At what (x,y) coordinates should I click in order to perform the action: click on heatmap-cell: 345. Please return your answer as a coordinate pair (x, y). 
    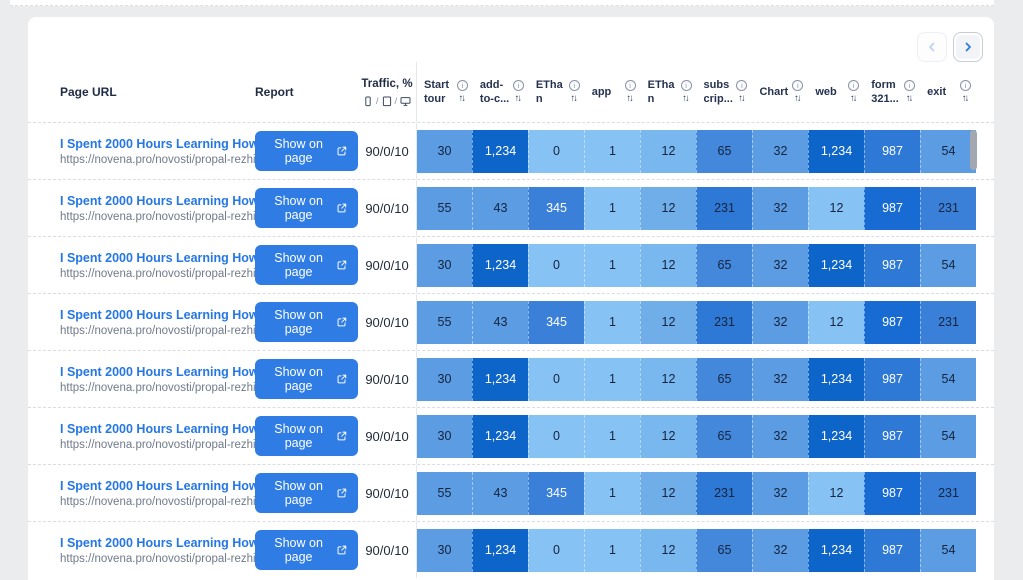
    Looking at the image, I should click on (556, 493).